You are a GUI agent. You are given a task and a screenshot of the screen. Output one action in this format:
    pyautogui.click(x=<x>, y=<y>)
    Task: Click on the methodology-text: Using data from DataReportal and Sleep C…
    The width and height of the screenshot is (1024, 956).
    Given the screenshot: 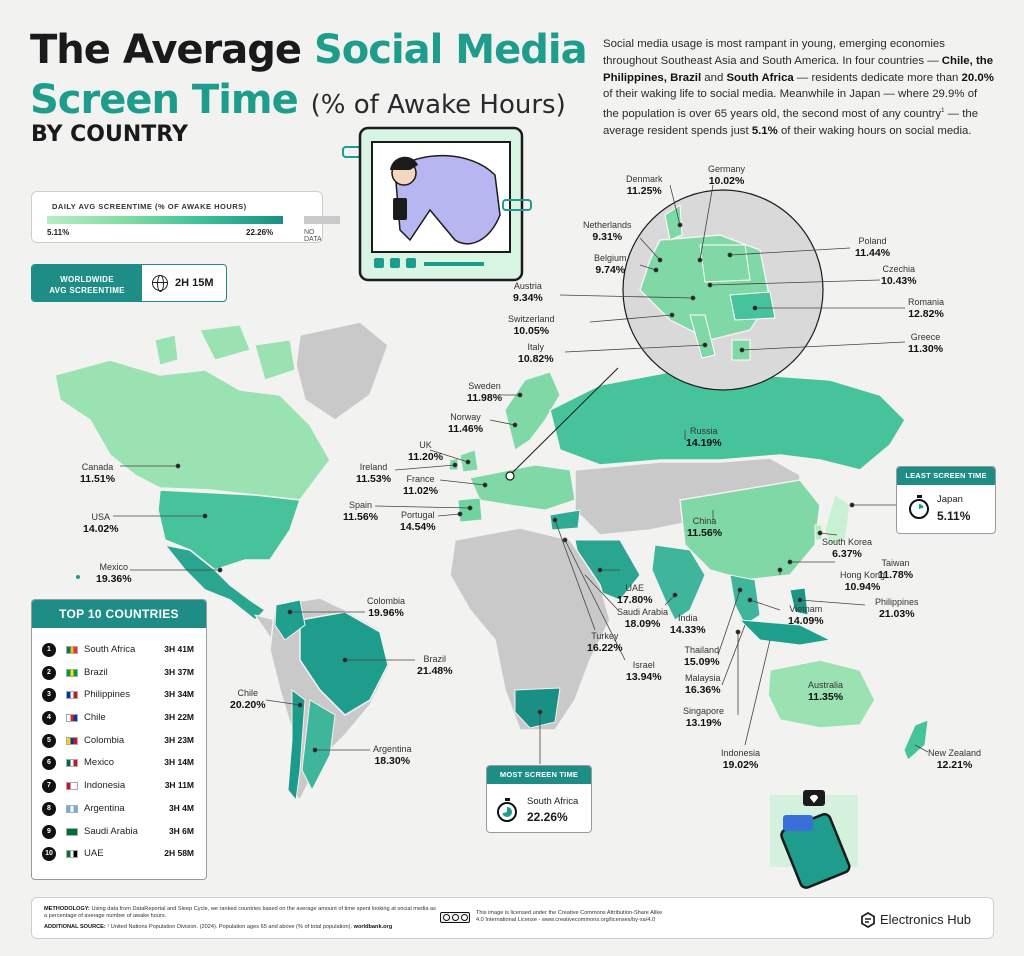 What is the action you would take?
    pyautogui.click(x=240, y=912)
    